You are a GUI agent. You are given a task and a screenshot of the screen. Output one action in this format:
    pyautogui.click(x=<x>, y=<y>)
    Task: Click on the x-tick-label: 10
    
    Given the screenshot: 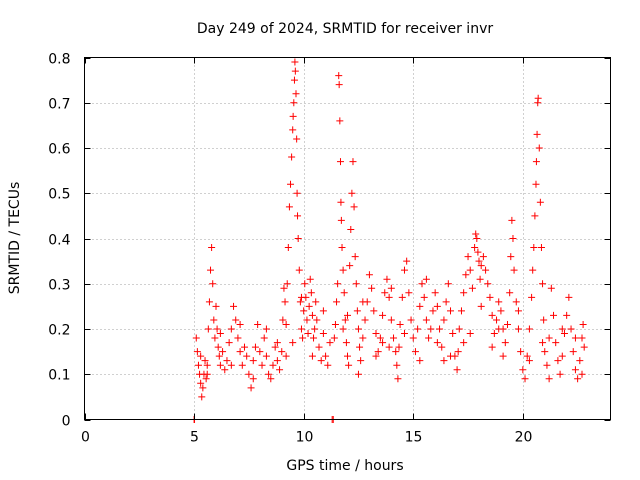 What is the action you would take?
    pyautogui.click(x=305, y=438)
    